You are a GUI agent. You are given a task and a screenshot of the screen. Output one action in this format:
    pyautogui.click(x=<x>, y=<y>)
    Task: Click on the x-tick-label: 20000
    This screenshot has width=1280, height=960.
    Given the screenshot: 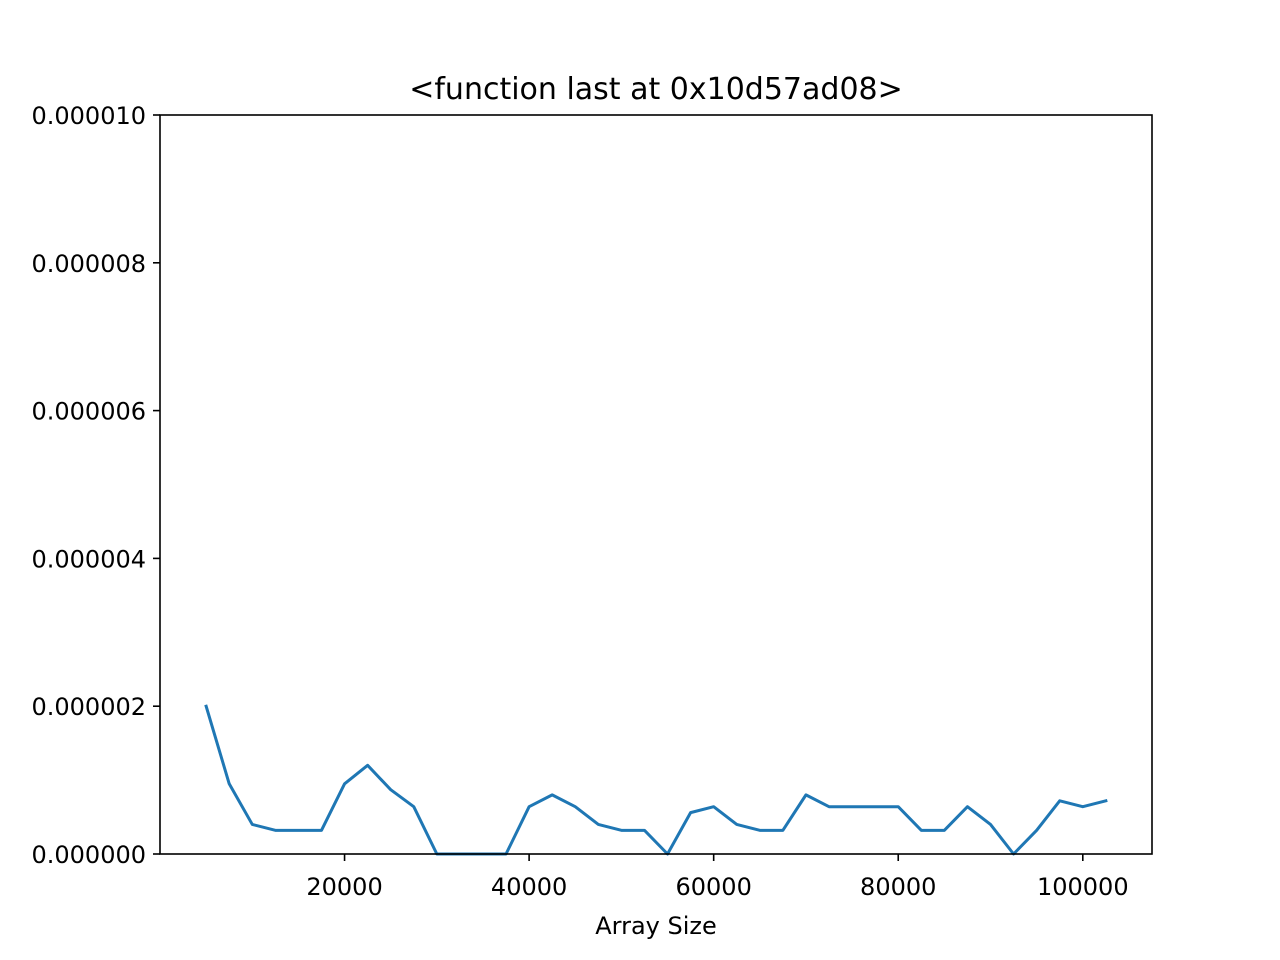 What is the action you would take?
    pyautogui.click(x=344, y=887)
    